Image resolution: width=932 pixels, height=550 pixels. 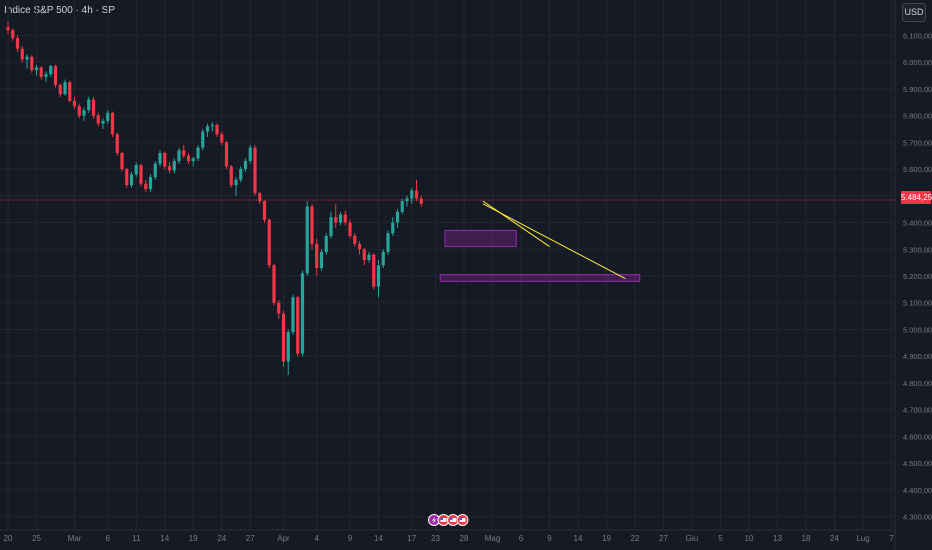 I want to click on time-tick-label: 4, so click(x=317, y=538).